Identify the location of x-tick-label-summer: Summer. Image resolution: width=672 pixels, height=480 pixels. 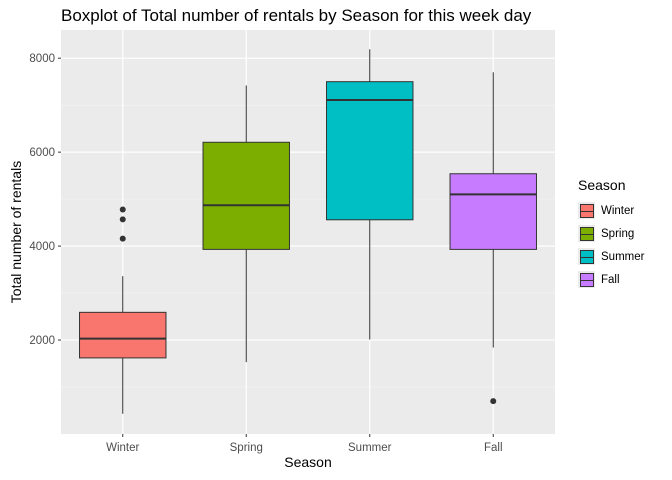
(370, 448).